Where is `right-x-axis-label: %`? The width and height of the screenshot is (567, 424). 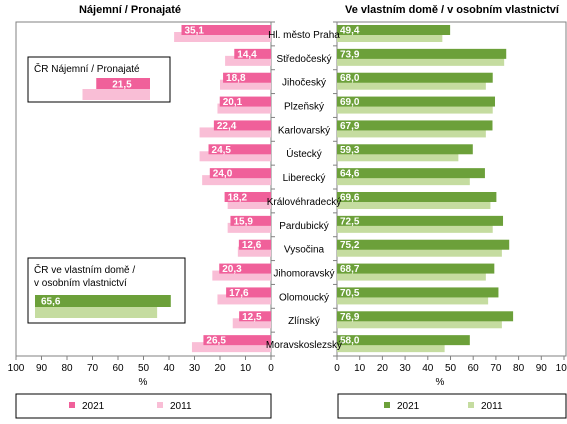
right-x-axis-label: % is located at coordinates (440, 382).